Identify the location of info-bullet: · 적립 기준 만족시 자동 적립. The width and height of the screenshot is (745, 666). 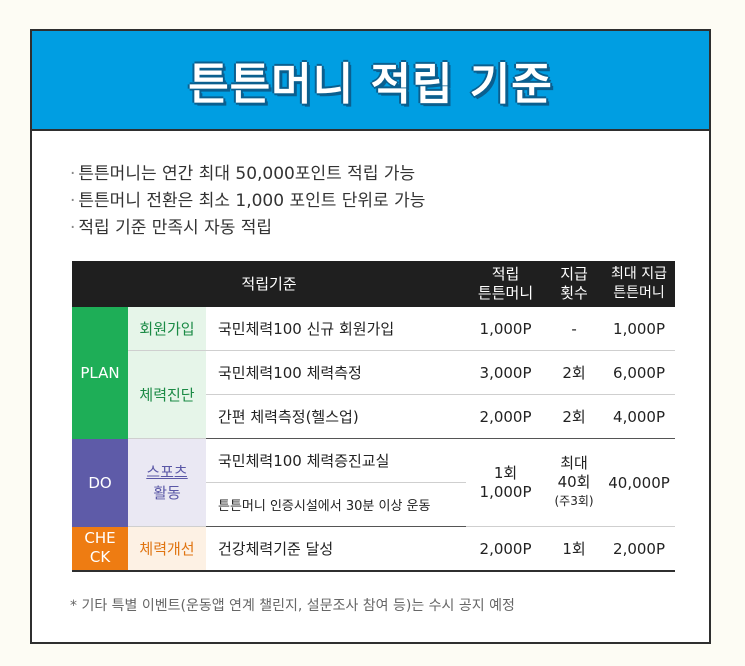
(247, 228).